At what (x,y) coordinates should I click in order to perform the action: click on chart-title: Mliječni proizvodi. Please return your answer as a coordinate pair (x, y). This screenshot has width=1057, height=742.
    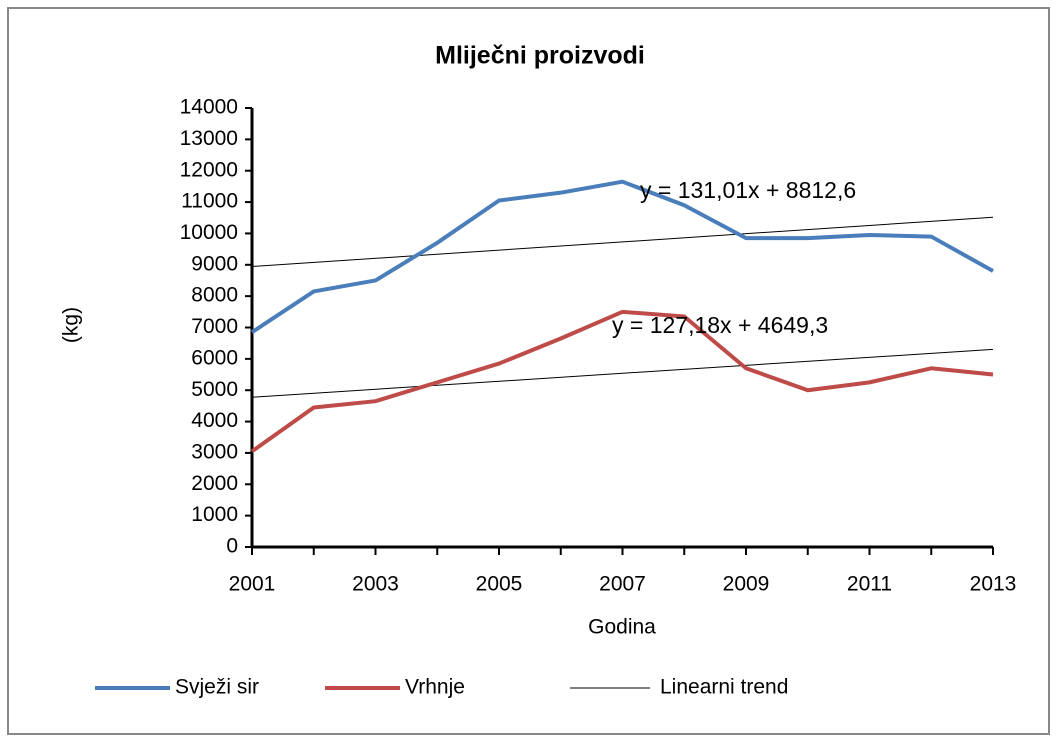
    Looking at the image, I should click on (540, 56).